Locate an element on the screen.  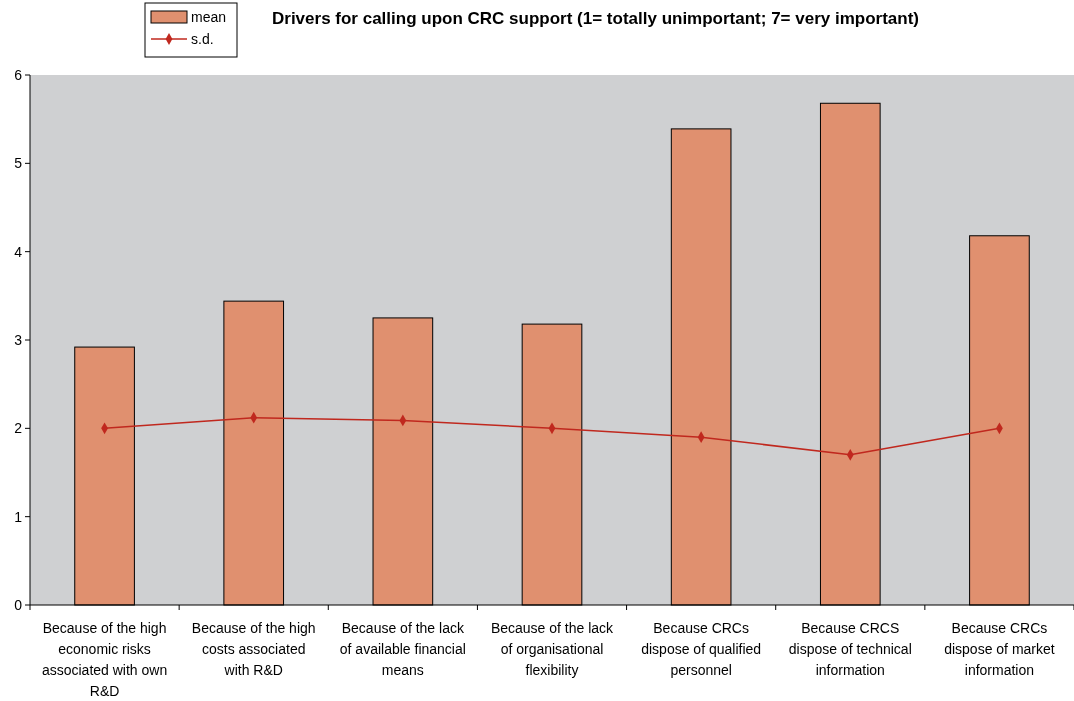
legend-label: mean is located at coordinates (209, 16).